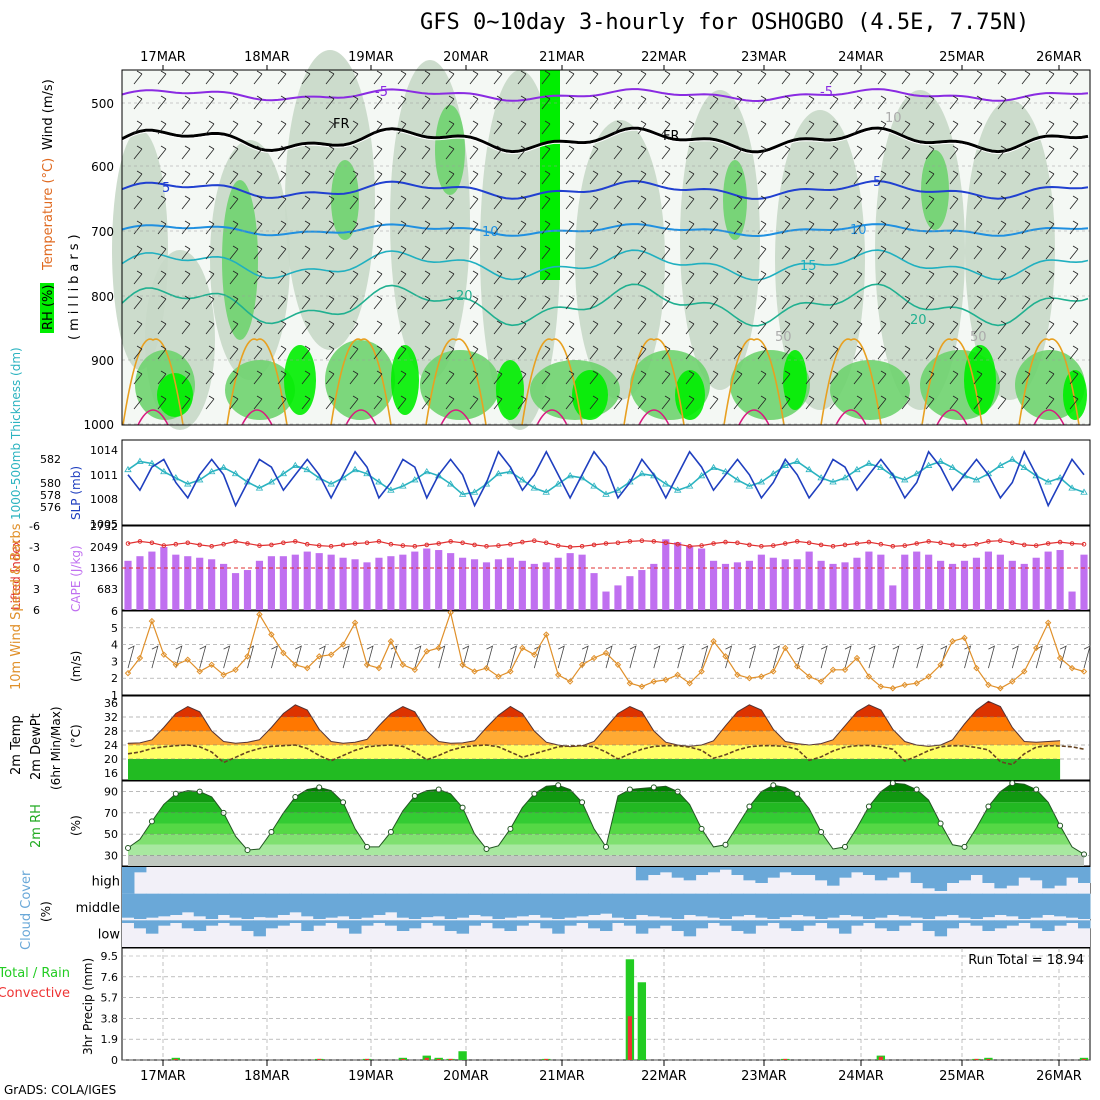  Describe the element at coordinates (1026, 960) in the screenshot. I see `run-total-label: Run Total = 18.94` at that location.